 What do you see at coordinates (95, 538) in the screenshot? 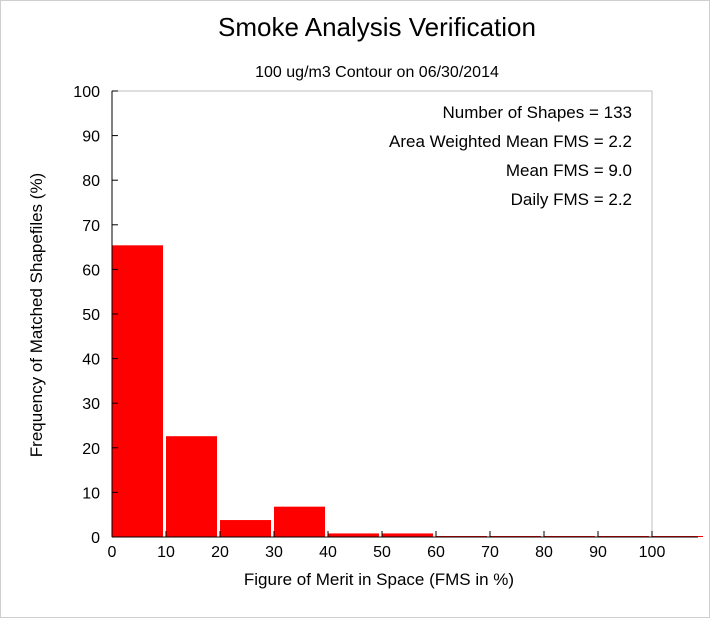
I see `y-tick-label-0: 0` at bounding box center [95, 538].